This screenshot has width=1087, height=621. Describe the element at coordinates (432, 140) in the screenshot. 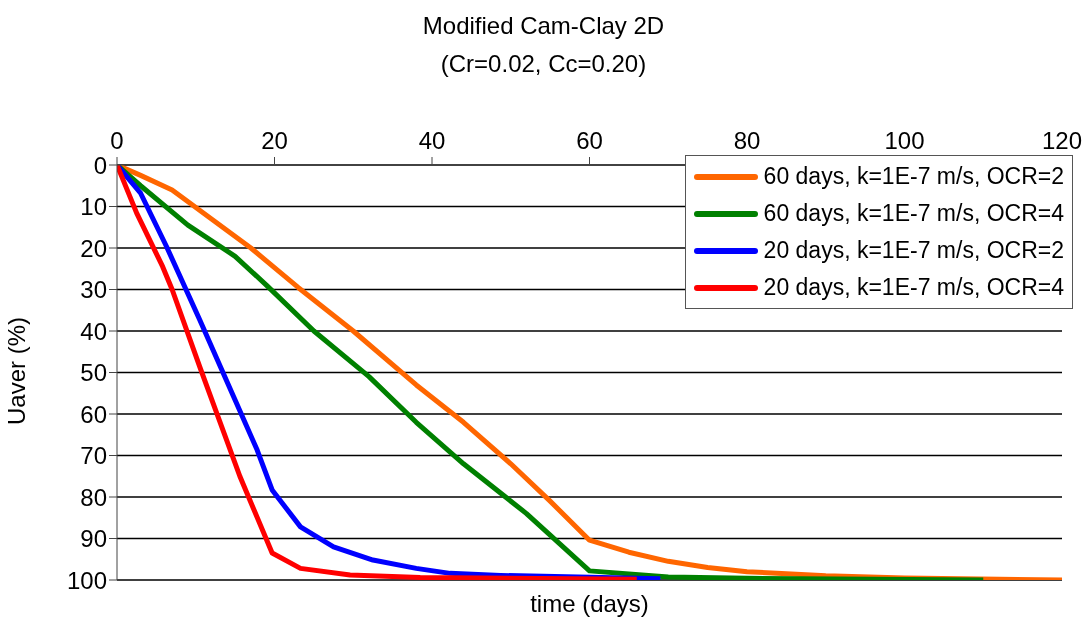

I see `x-tick-label: 40` at that location.